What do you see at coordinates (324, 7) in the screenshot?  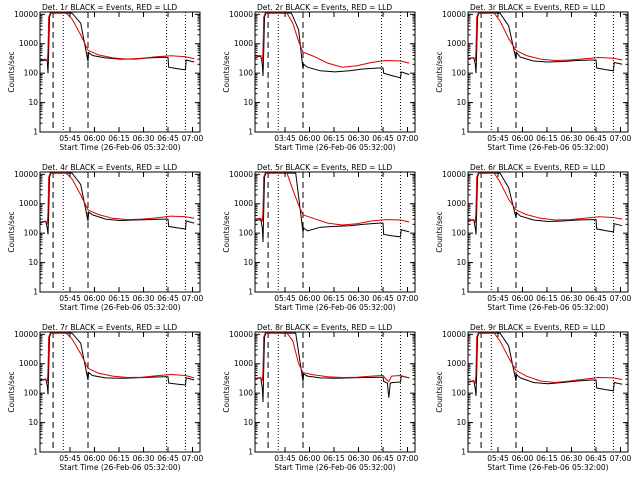 I see `panel-title: Det. 2r BLACK = Events, RED = LLD` at bounding box center [324, 7].